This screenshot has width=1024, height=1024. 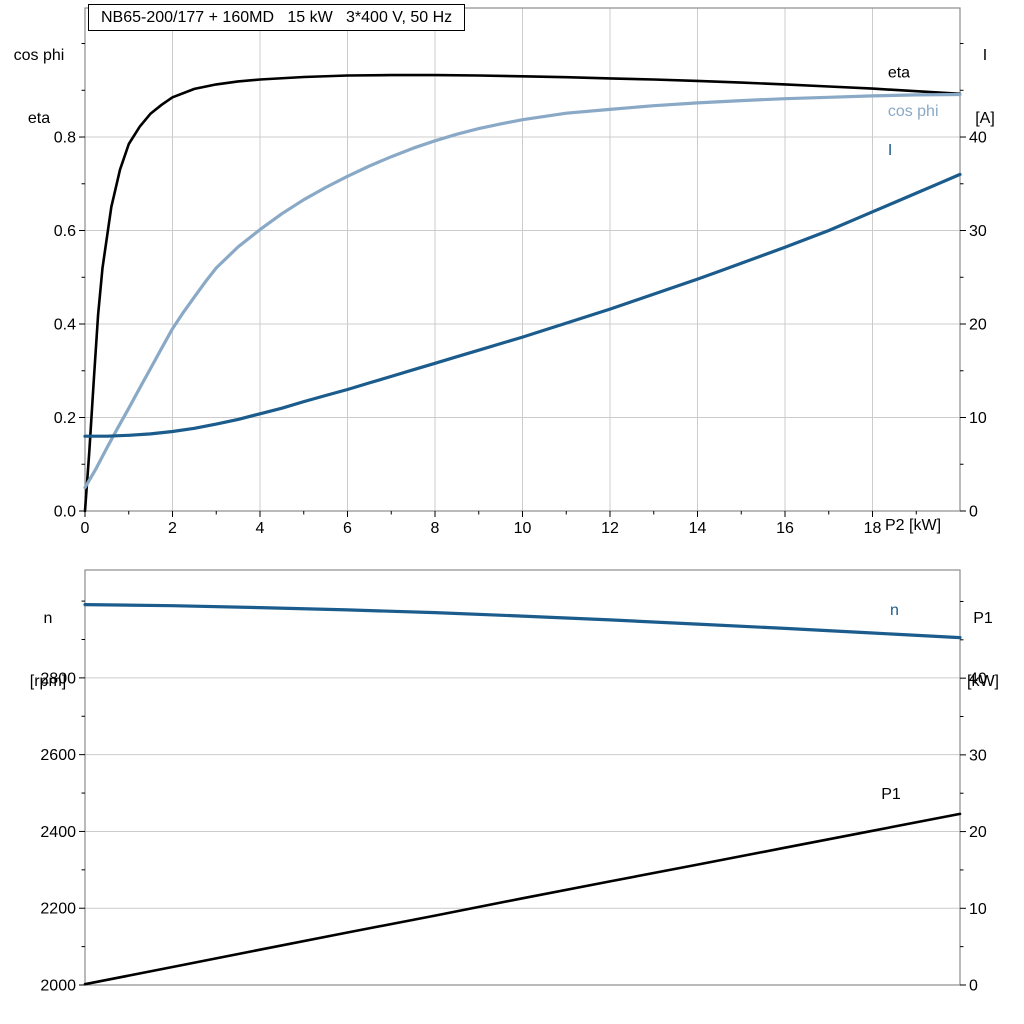 What do you see at coordinates (65, 325) in the screenshot?
I see `left-tick-label: 0.4` at bounding box center [65, 325].